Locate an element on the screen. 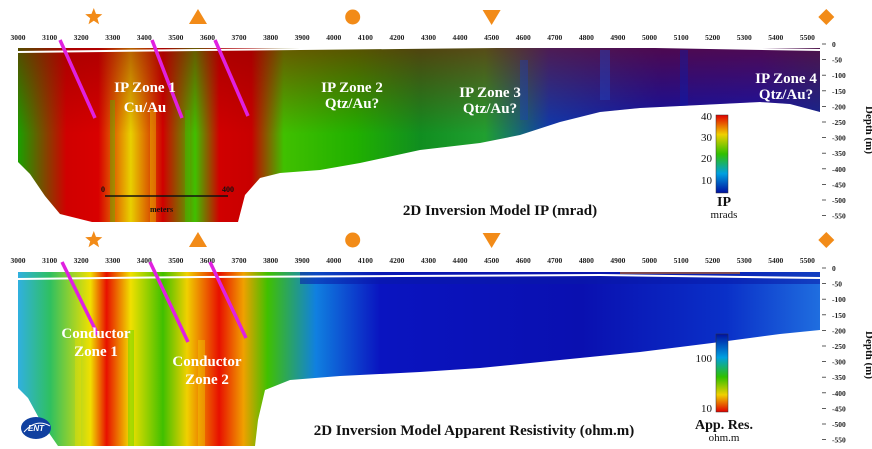  res-x-tick: 3900 is located at coordinates (302, 260).